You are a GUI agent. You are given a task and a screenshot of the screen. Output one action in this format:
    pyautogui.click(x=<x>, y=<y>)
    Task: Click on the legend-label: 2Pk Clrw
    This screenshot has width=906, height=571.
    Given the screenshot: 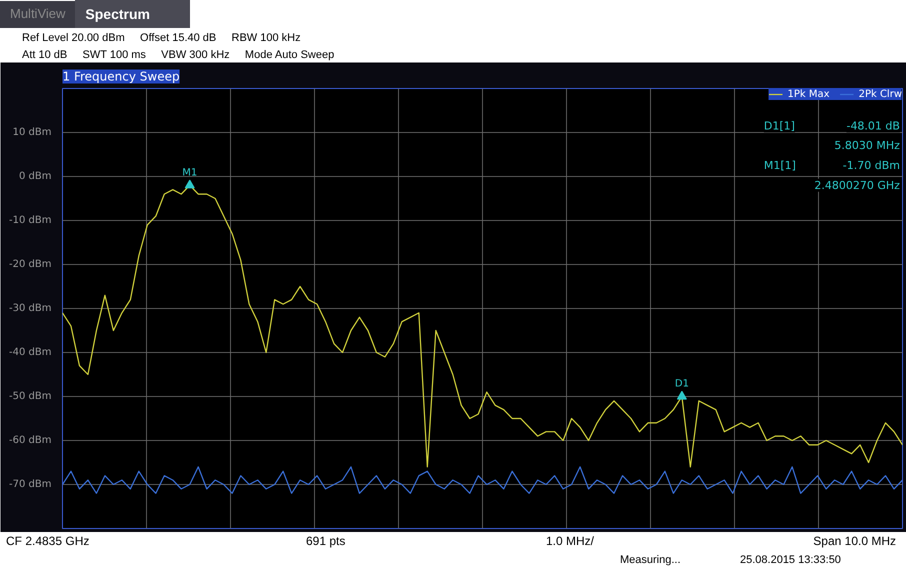 What is the action you would take?
    pyautogui.click(x=880, y=94)
    